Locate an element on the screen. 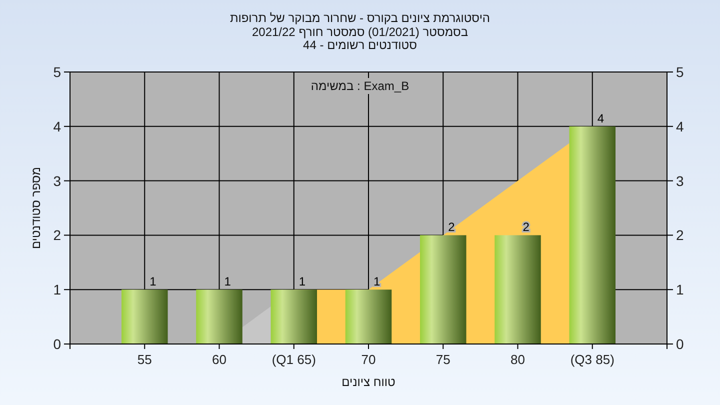  y-tick-label: 1 is located at coordinates (57, 290).